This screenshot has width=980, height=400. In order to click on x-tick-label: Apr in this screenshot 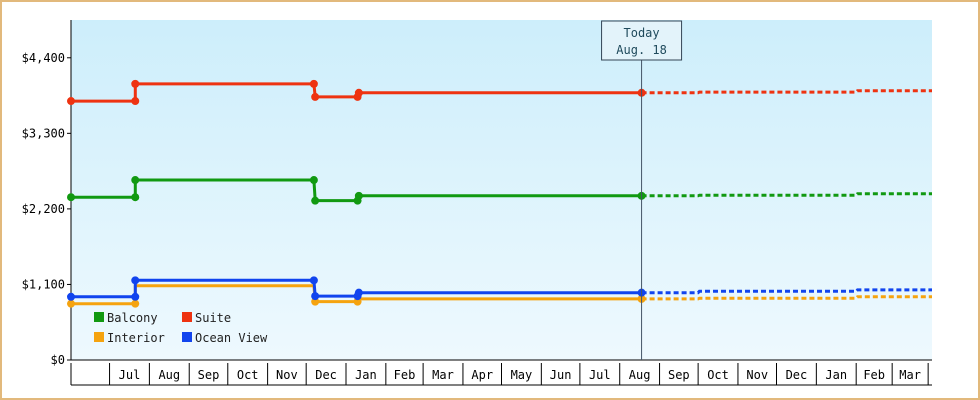, I will do `click(482, 375)`.